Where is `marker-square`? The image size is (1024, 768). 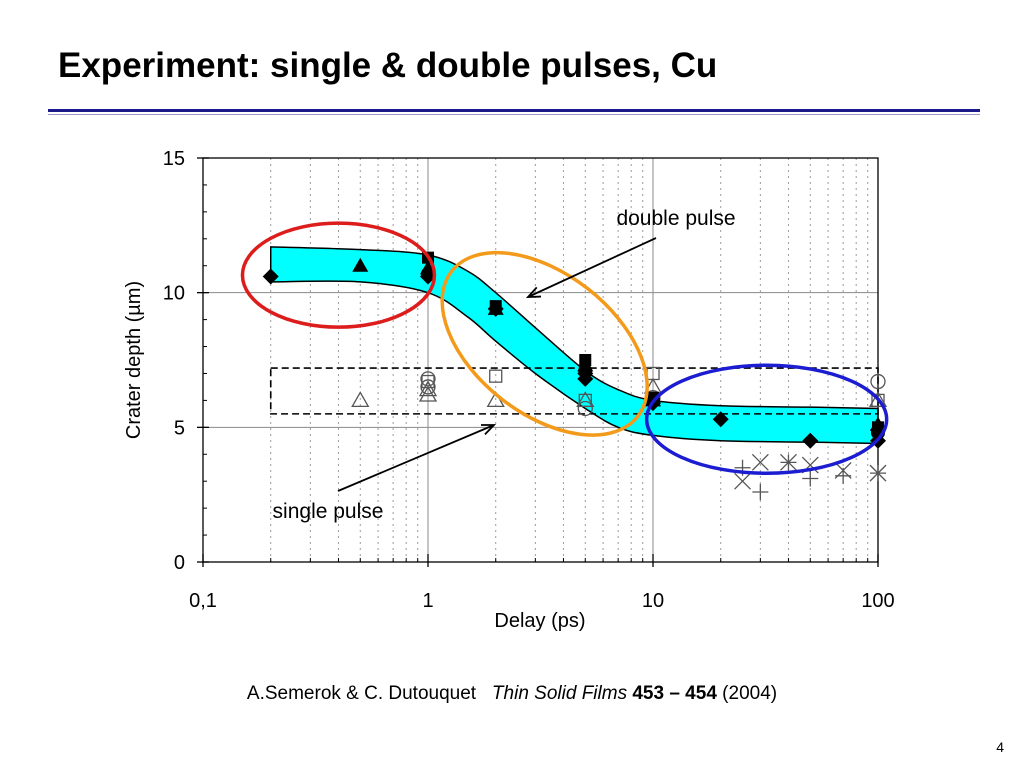
marker-square is located at coordinates (585, 360).